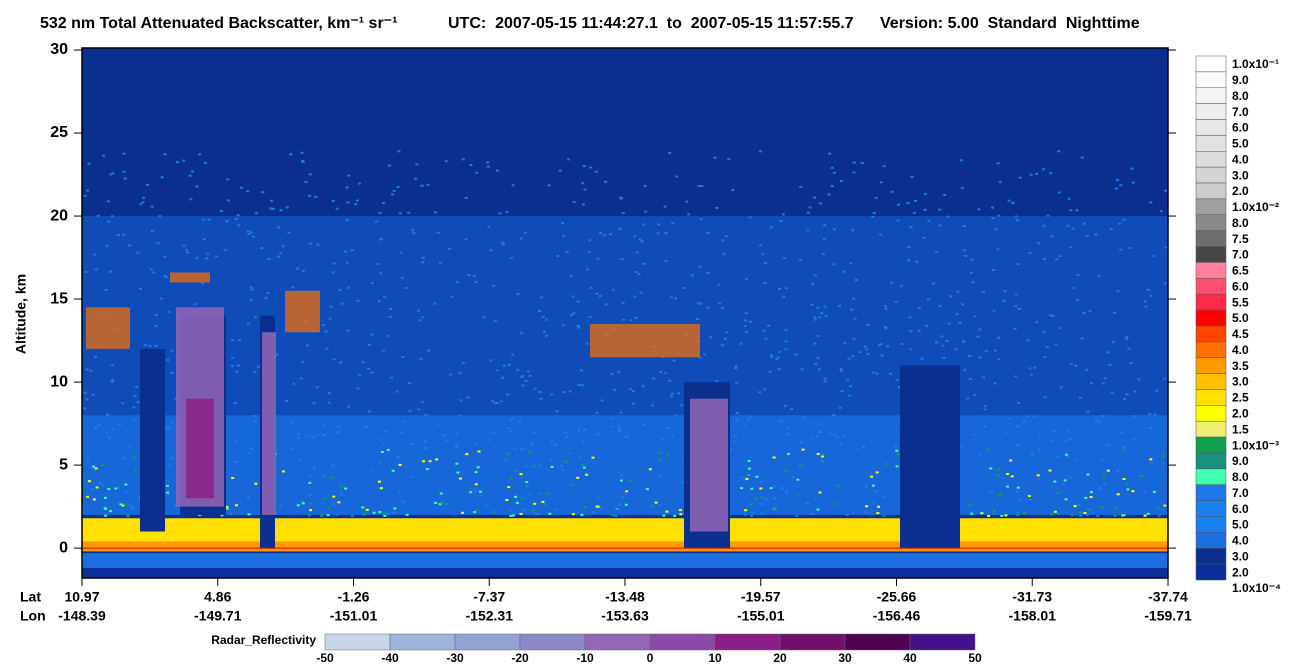  Describe the element at coordinates (1240, 398) in the screenshot. I see `colorbar-label: 2.5` at that location.